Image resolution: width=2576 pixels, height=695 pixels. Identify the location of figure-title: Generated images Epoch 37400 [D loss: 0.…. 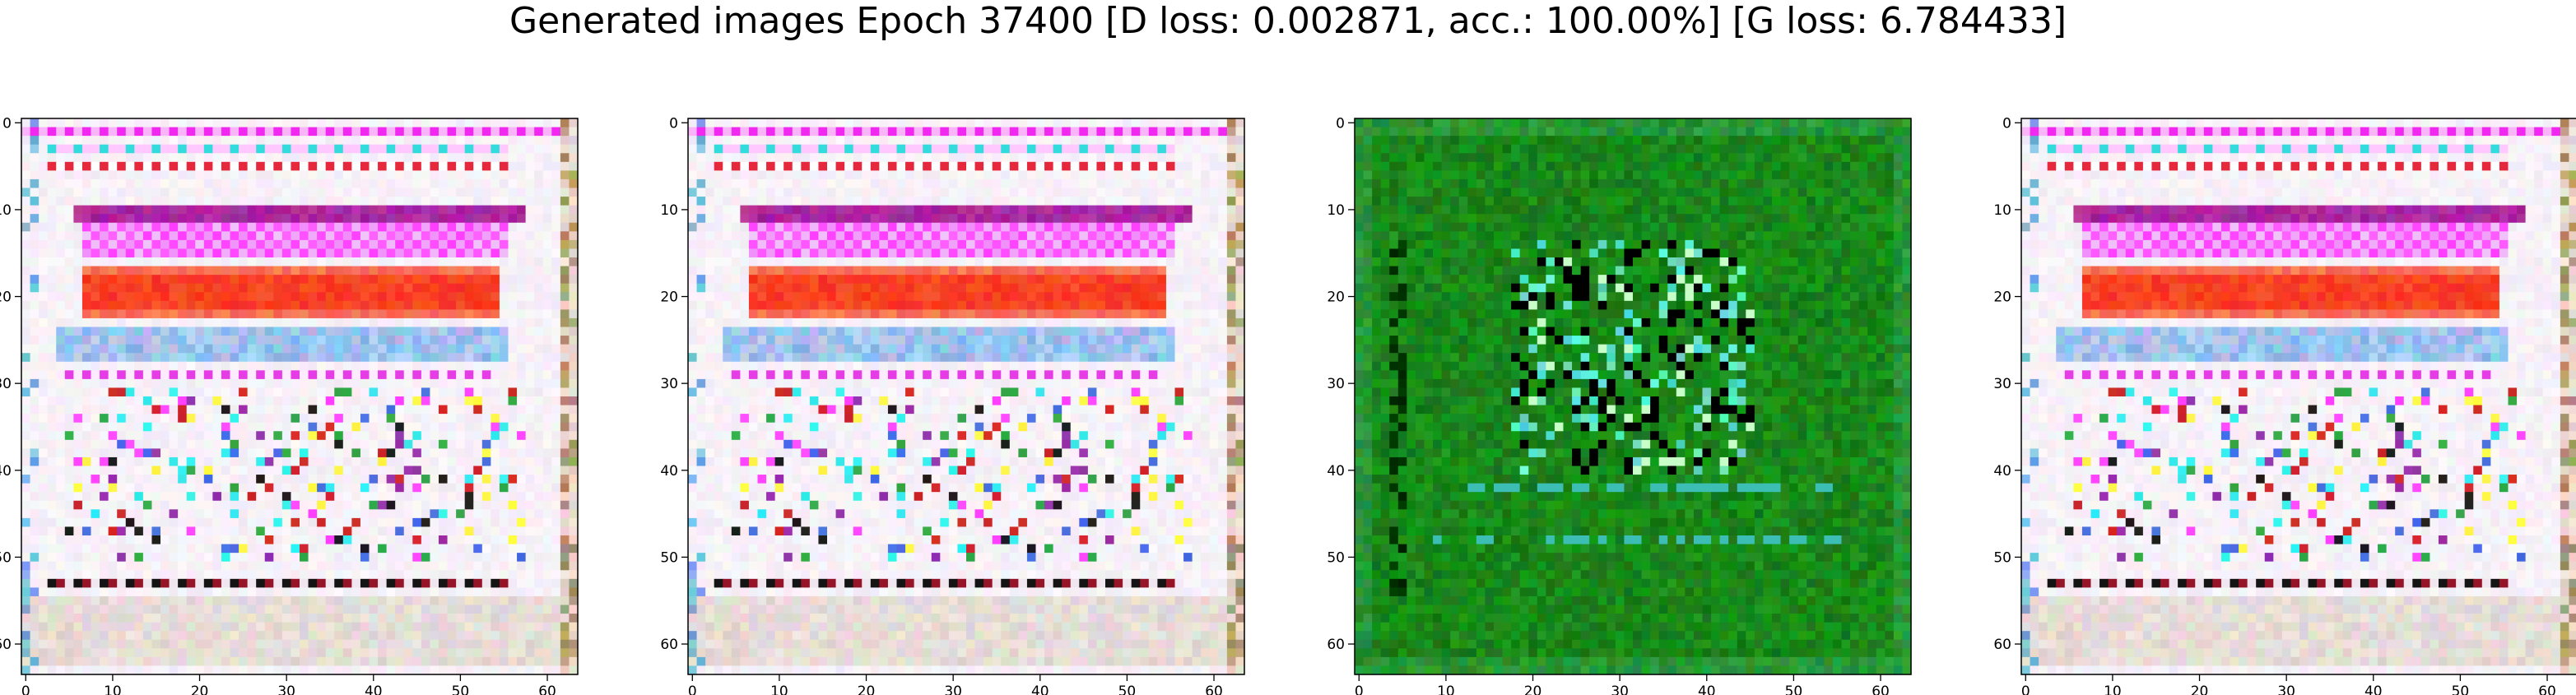
(1288, 21).